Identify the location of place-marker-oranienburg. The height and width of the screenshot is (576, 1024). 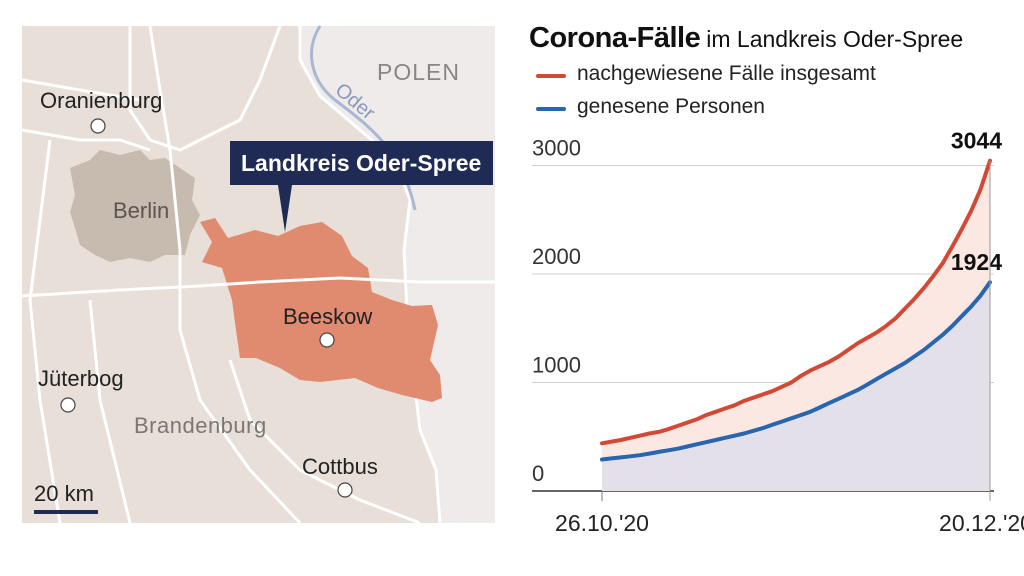
(98, 126).